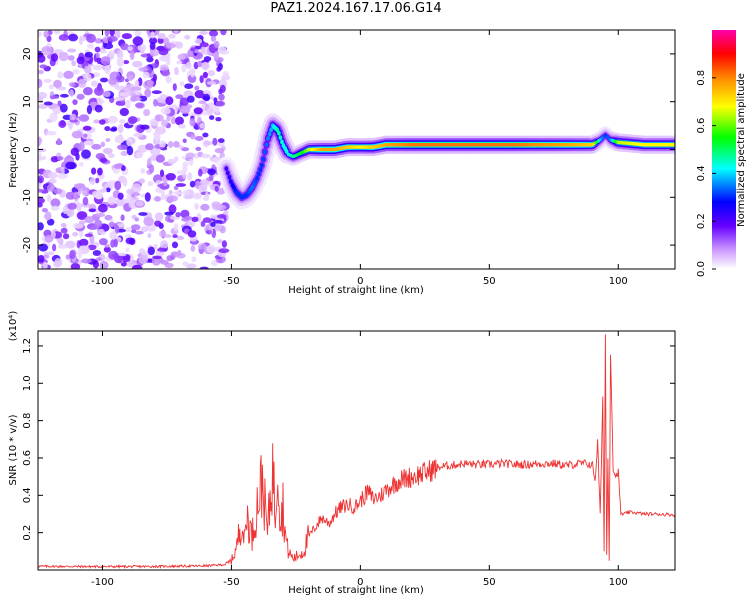  I want to click on spectrogram-ytick-label: -20, so click(27, 245).